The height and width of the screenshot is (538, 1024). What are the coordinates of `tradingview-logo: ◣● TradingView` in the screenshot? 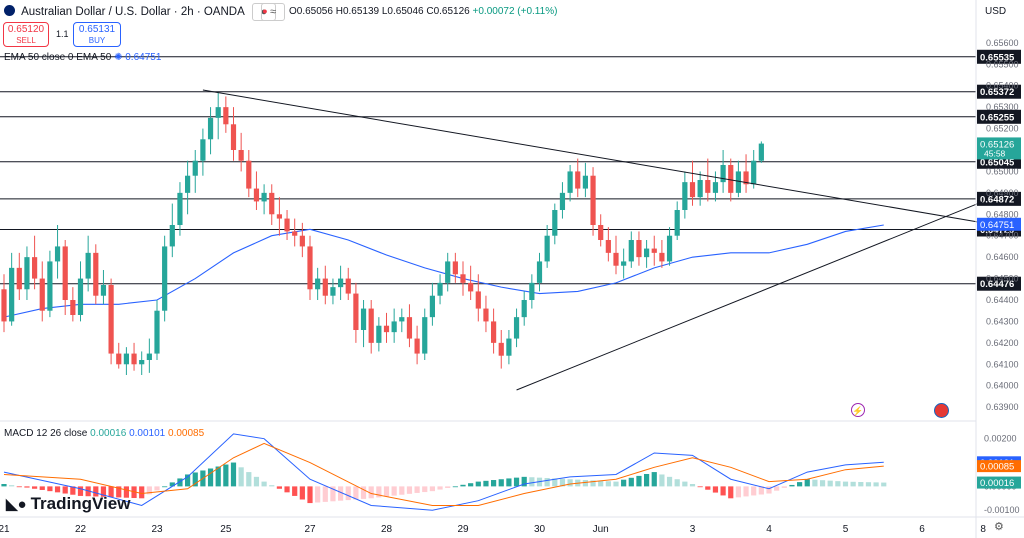 It's located at (68, 504).